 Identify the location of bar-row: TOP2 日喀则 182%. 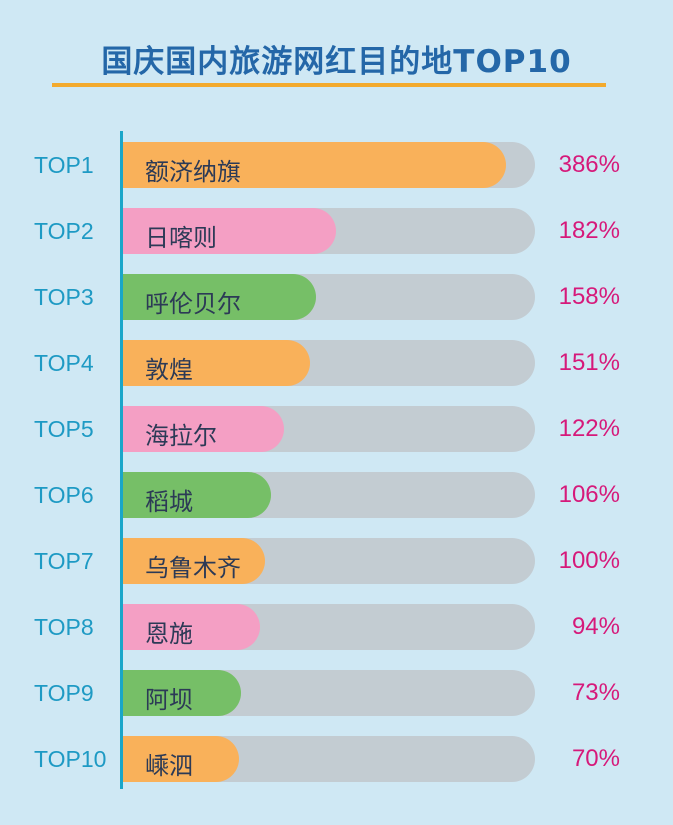
(336, 231).